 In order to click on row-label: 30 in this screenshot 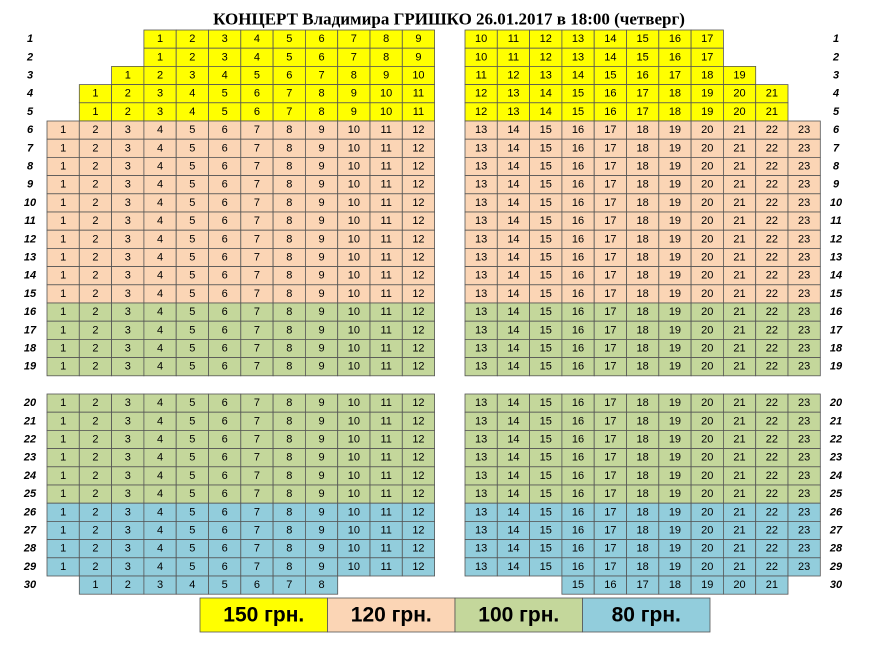, I will do `click(30, 585)`.